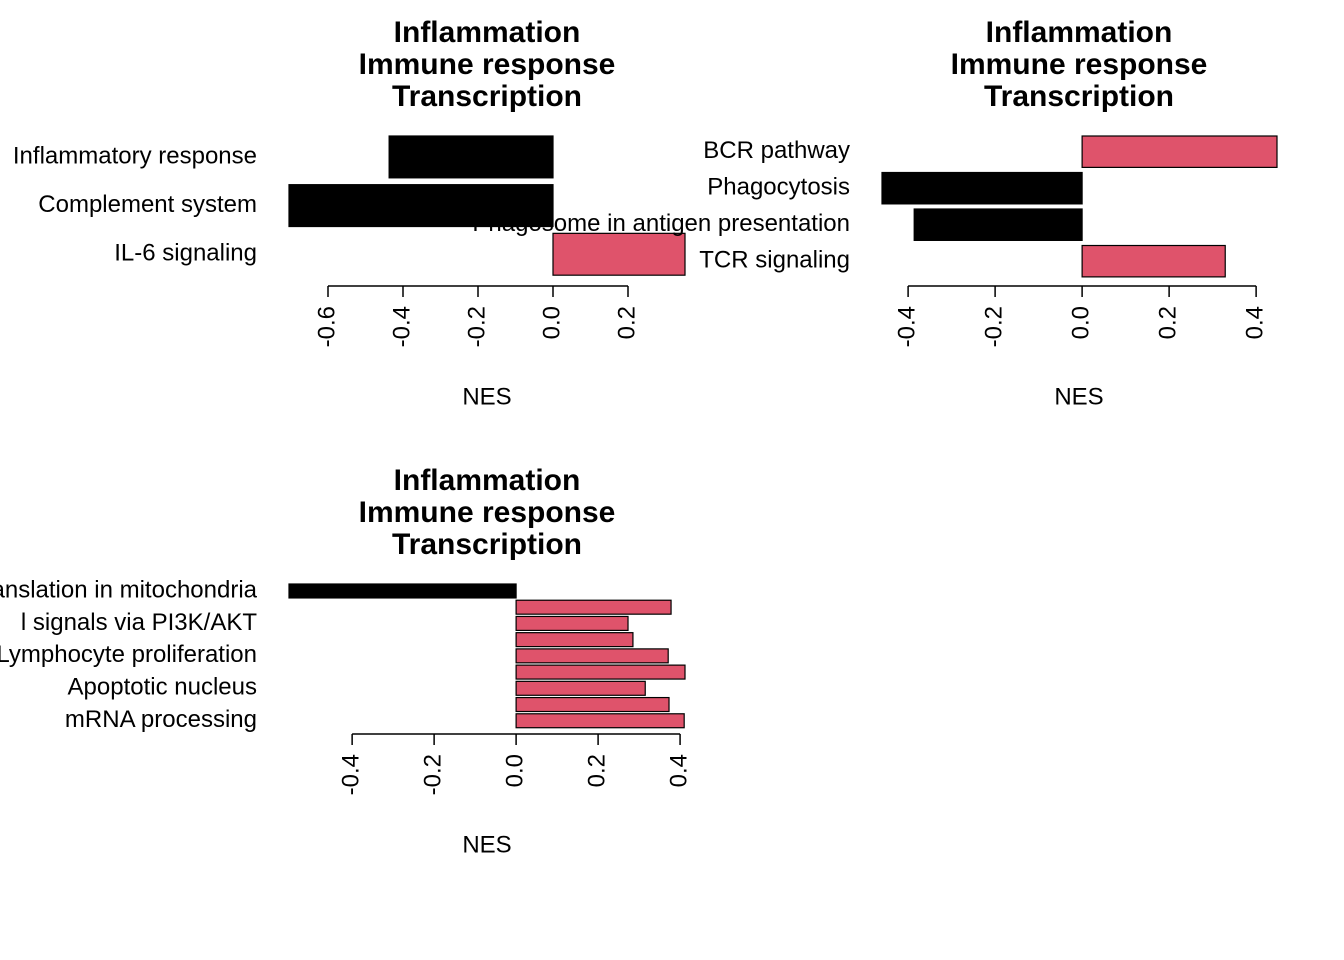  Describe the element at coordinates (185, 253) in the screenshot. I see `category-label: IL-6 signaling` at that location.